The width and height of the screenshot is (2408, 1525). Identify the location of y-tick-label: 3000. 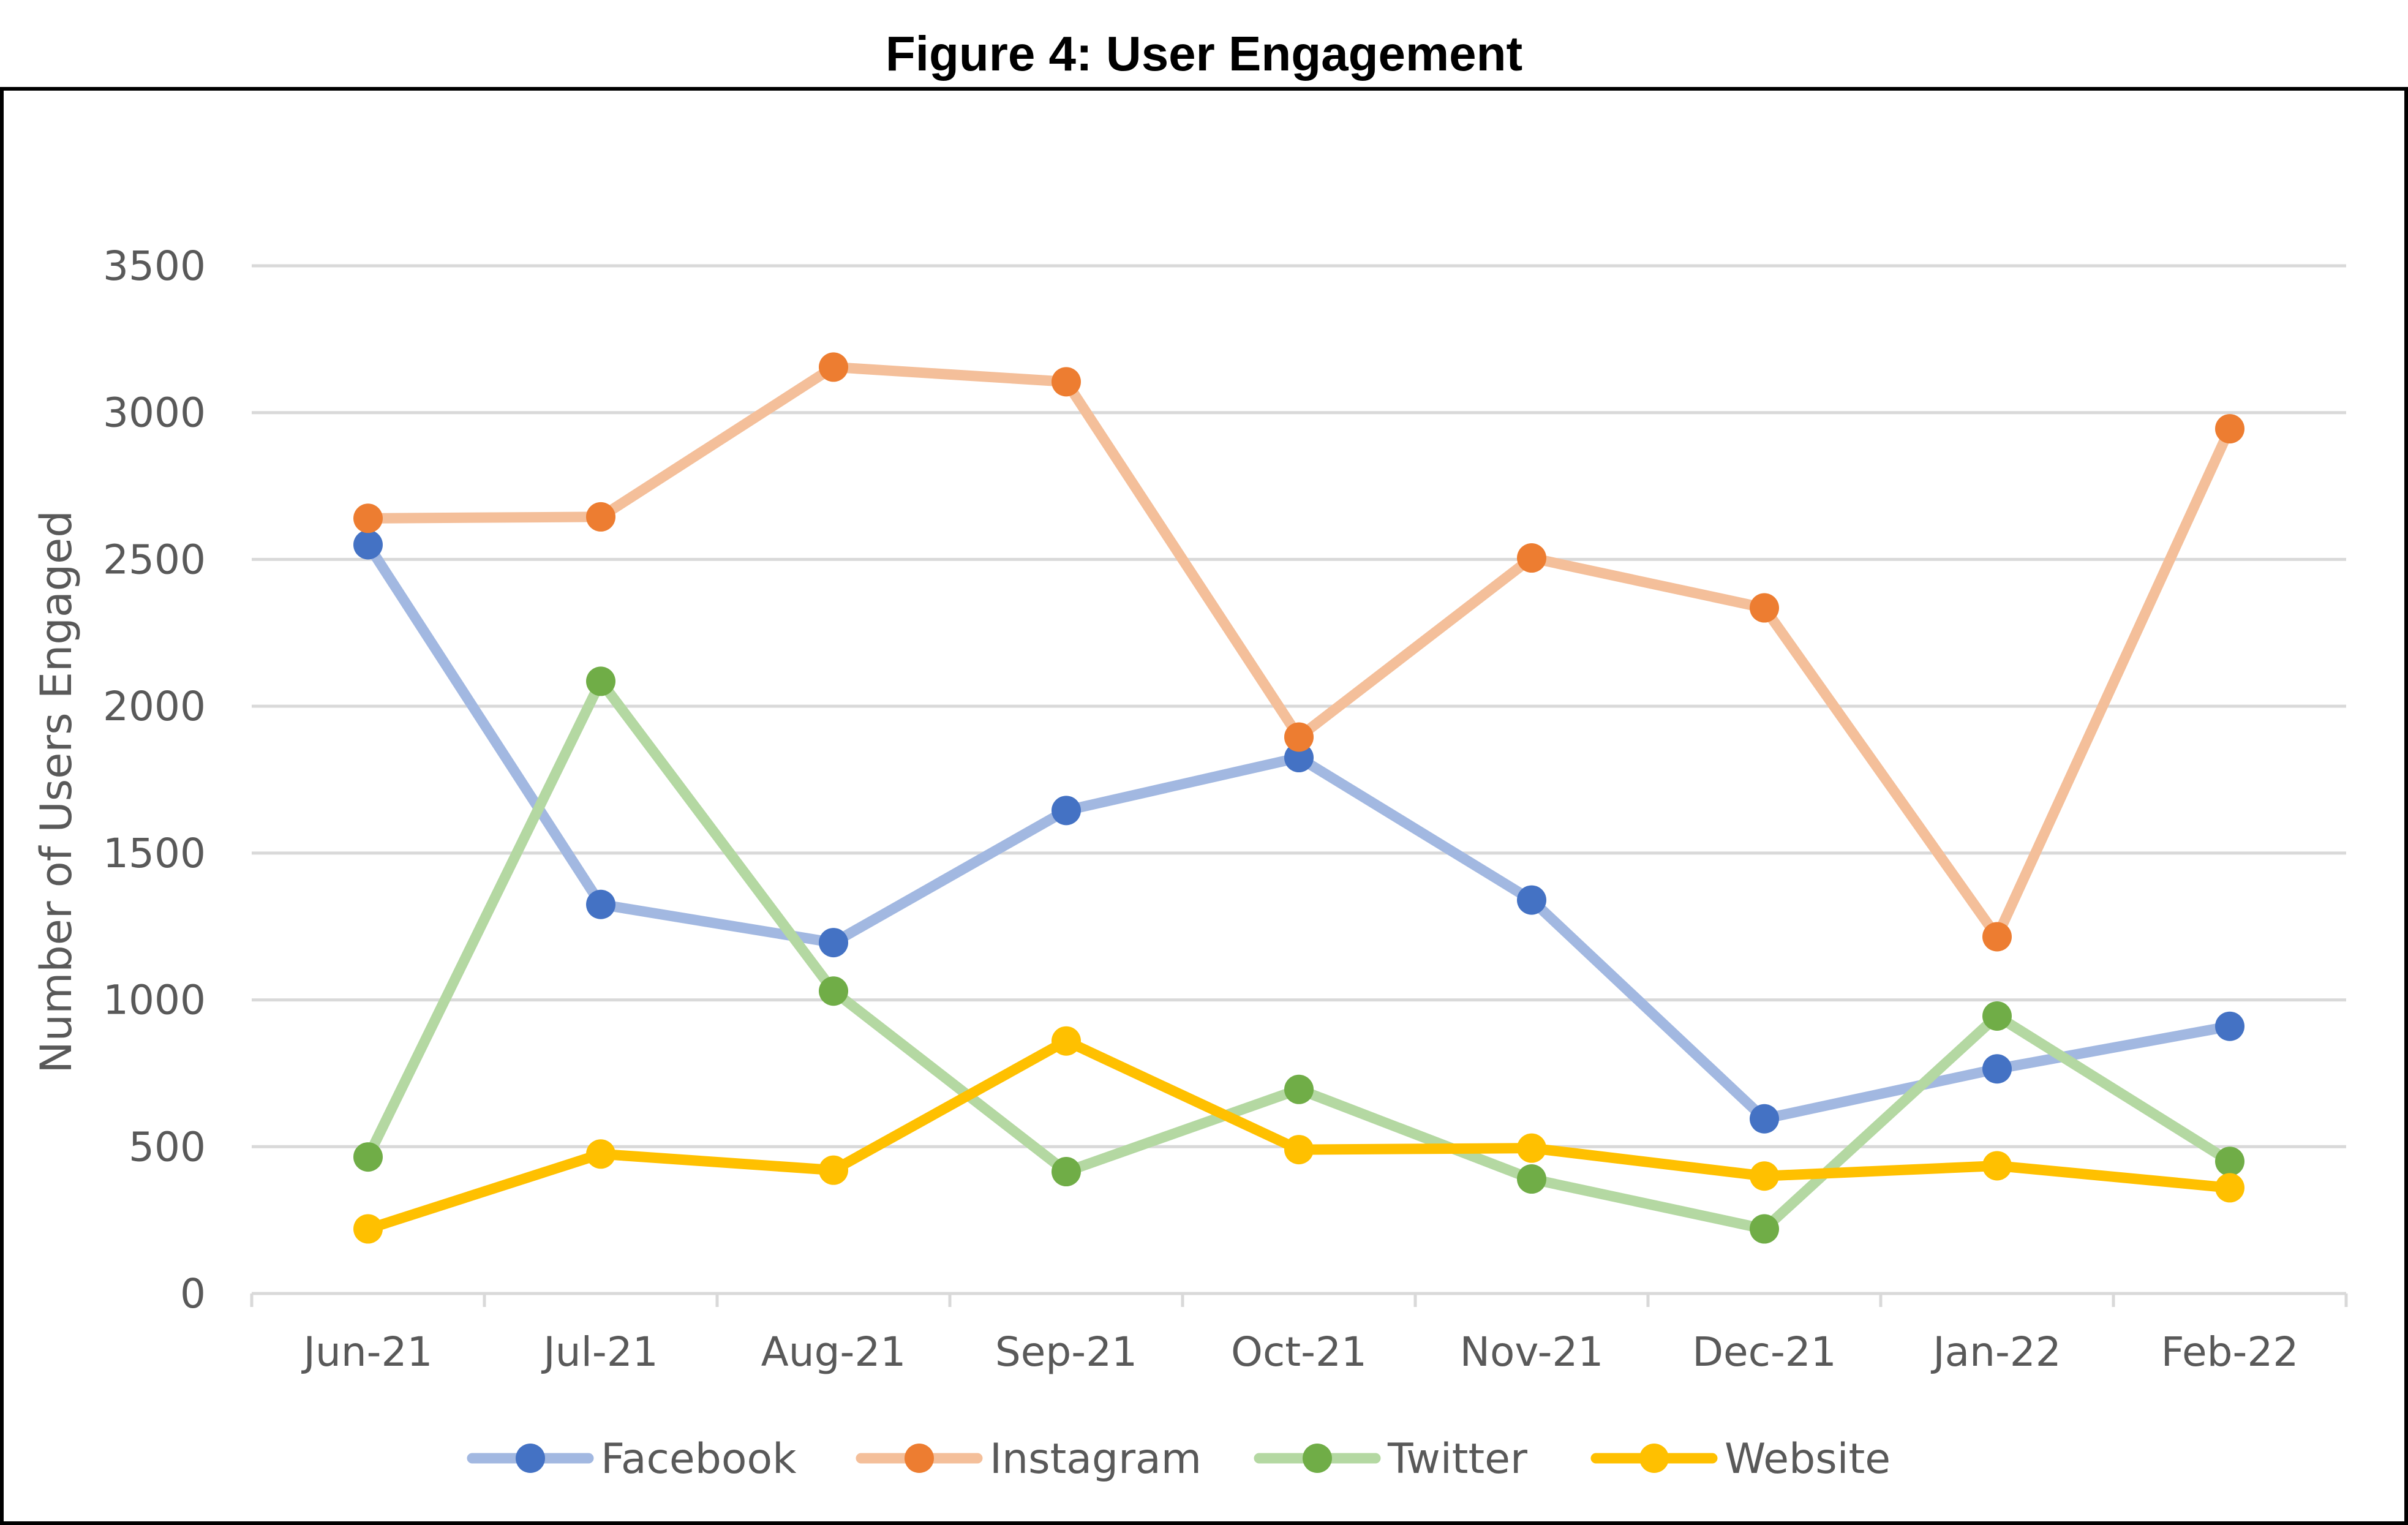
(154, 413).